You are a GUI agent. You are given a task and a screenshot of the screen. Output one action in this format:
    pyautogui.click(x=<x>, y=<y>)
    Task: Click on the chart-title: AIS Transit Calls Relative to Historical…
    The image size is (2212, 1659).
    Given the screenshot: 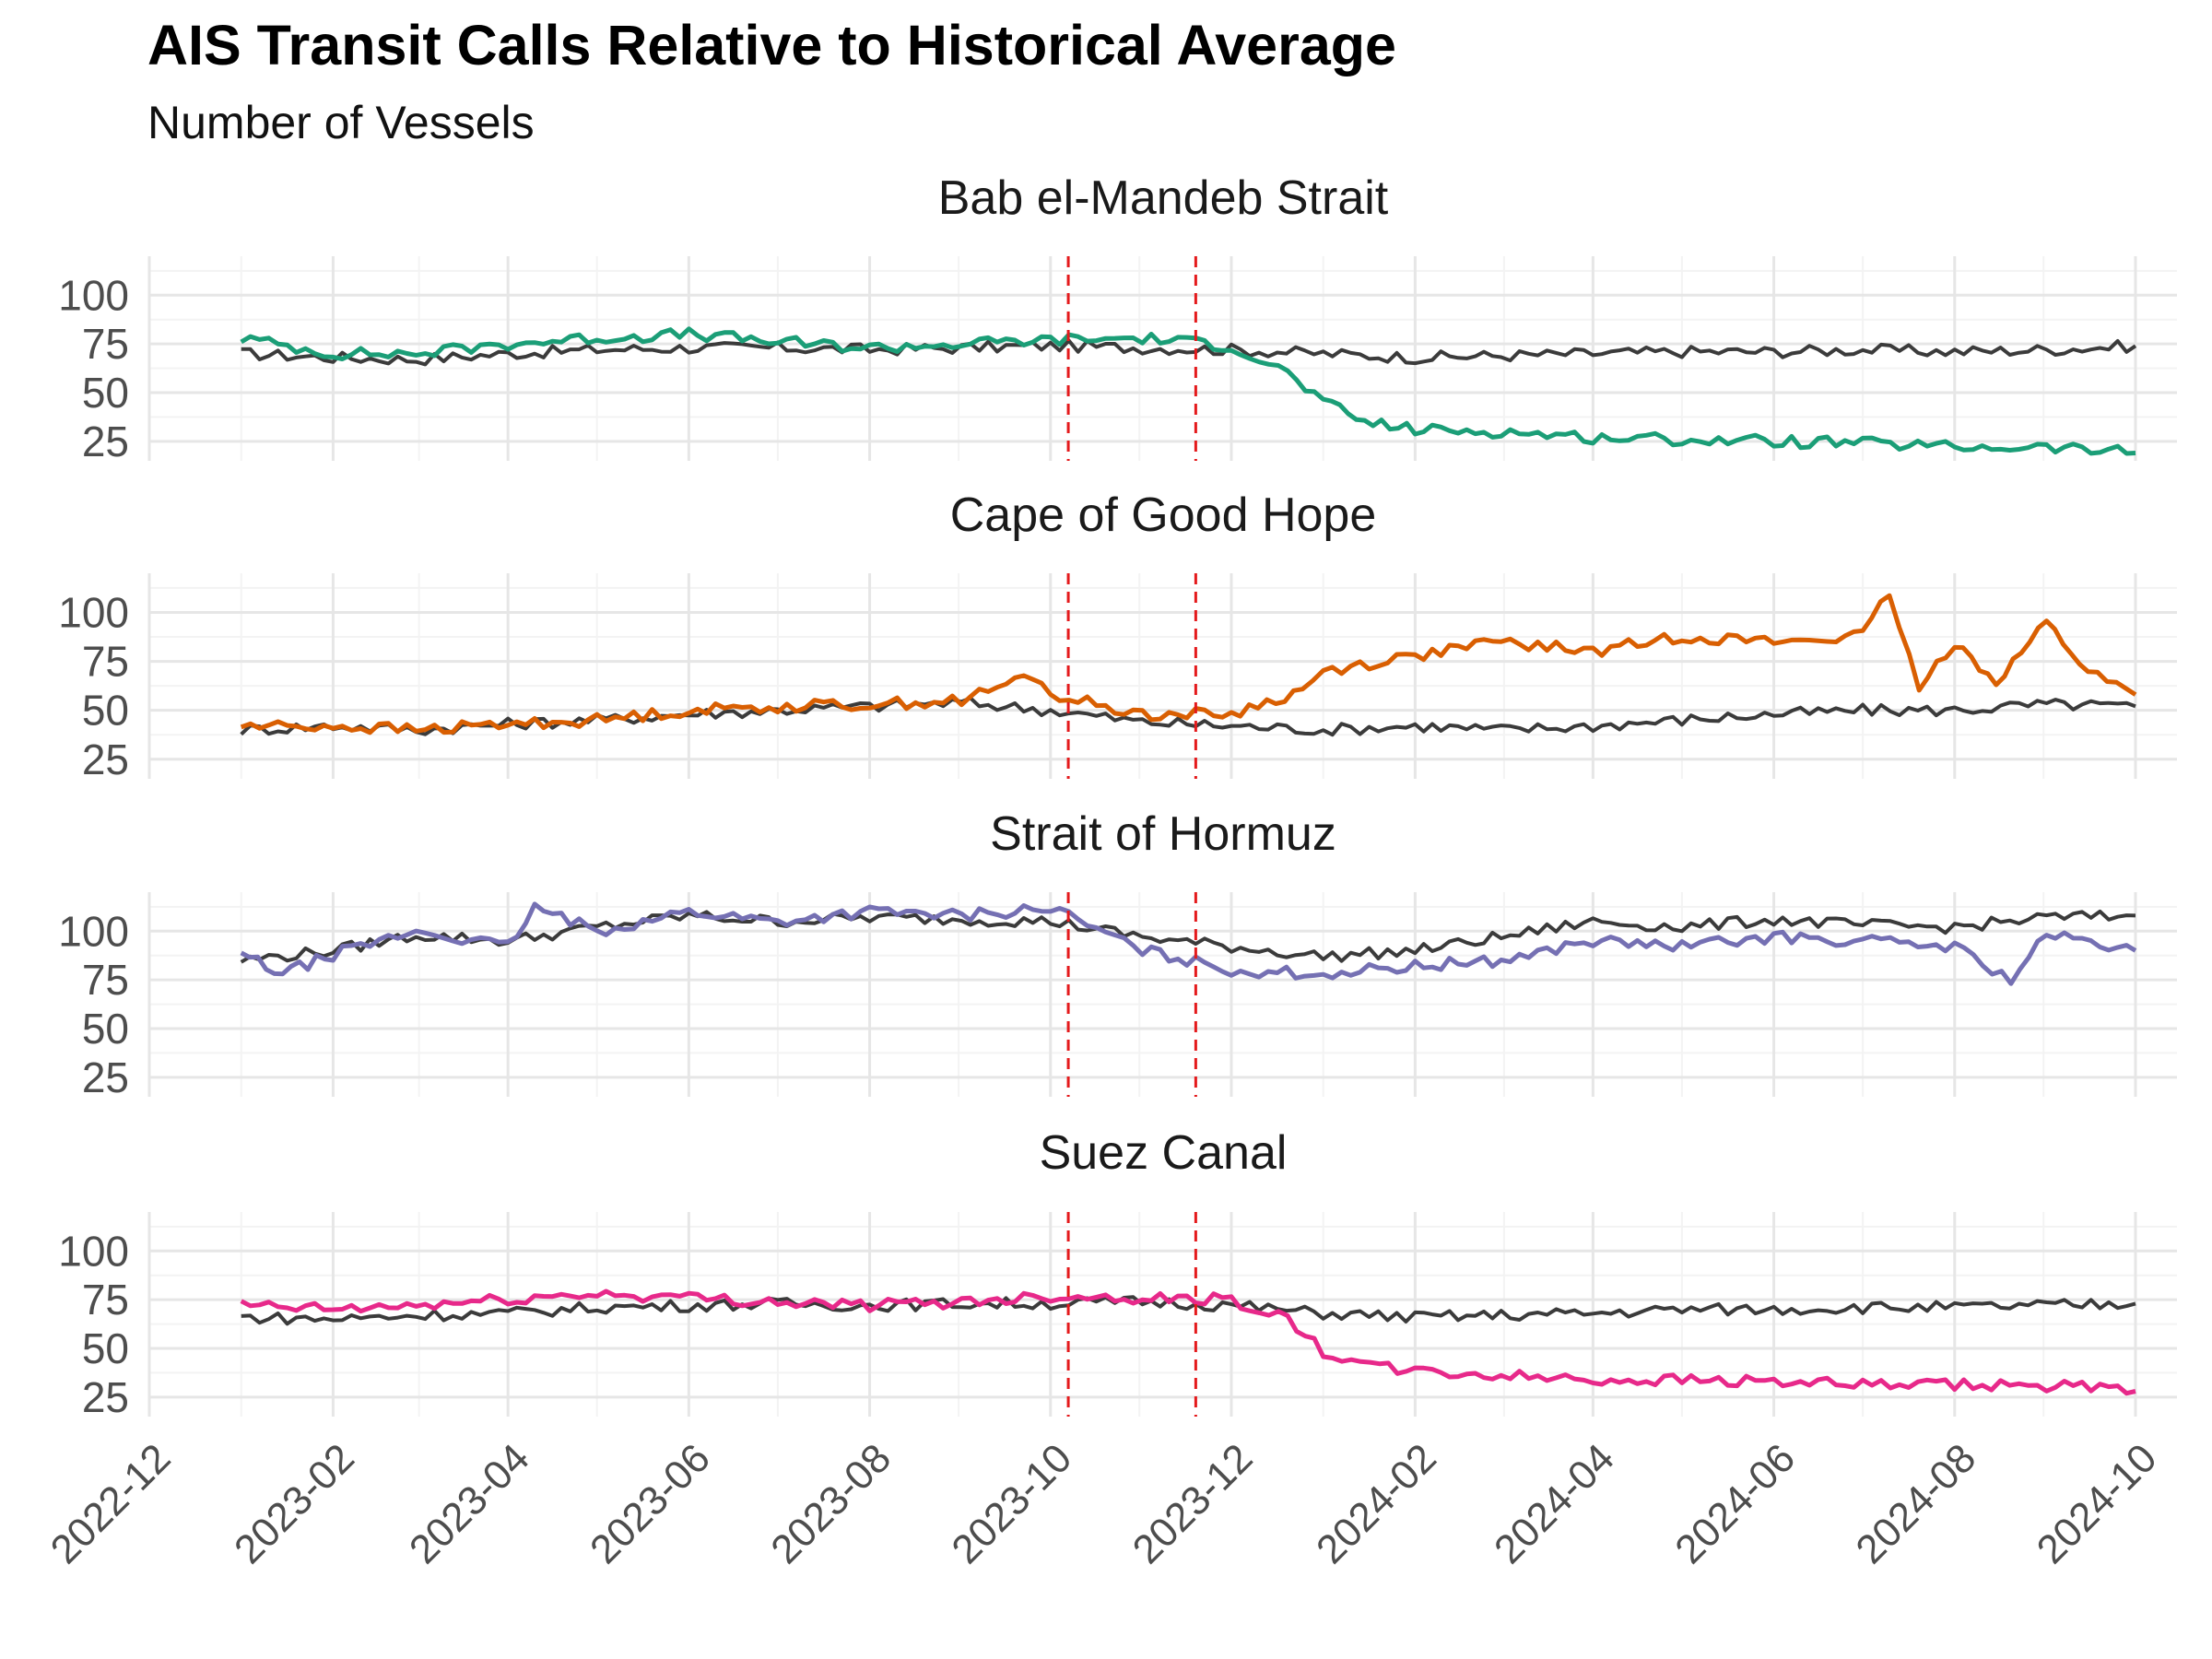 What is the action you would take?
    pyautogui.click(x=771, y=45)
    